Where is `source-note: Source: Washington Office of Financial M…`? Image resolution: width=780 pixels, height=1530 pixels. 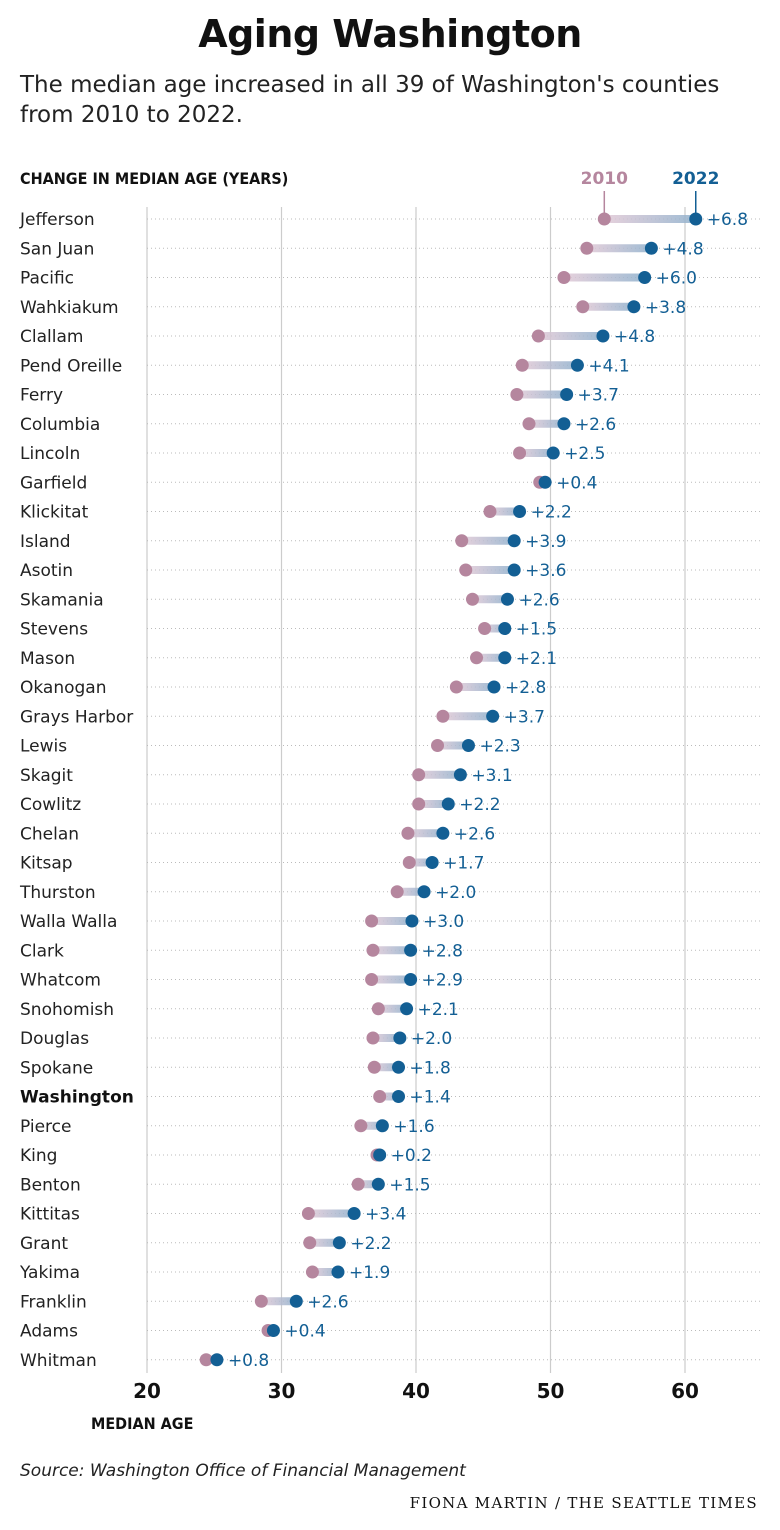 source-note: Source: Washington Office of Financial M… is located at coordinates (243, 1471).